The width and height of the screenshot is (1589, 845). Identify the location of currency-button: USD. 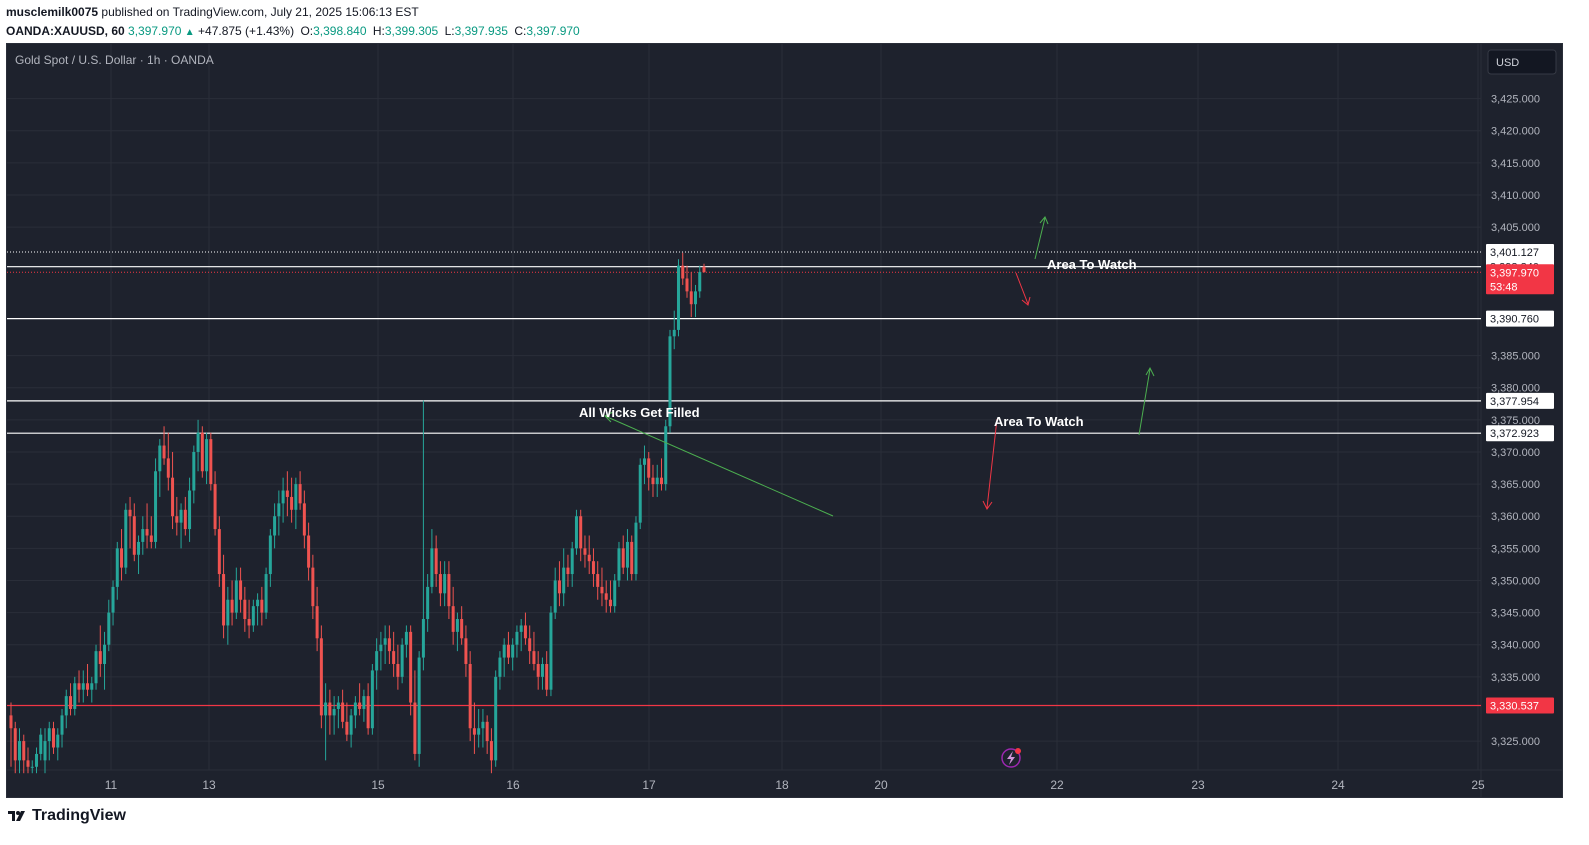
(1522, 62).